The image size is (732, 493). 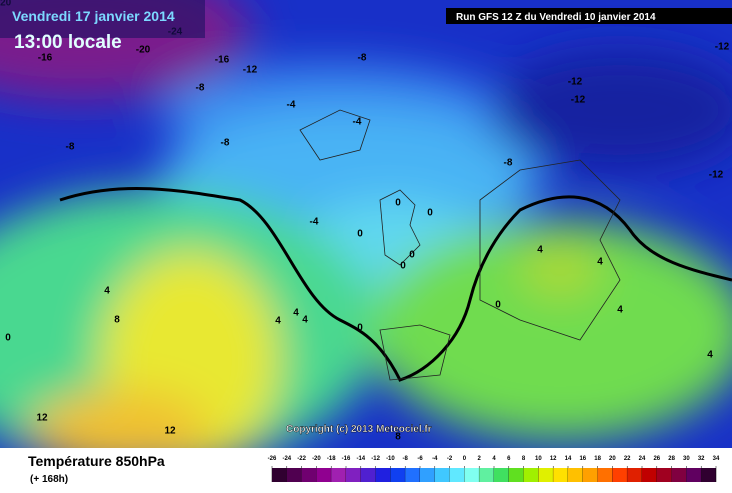 I want to click on colorbar-tick-label: -18, so click(x=331, y=459).